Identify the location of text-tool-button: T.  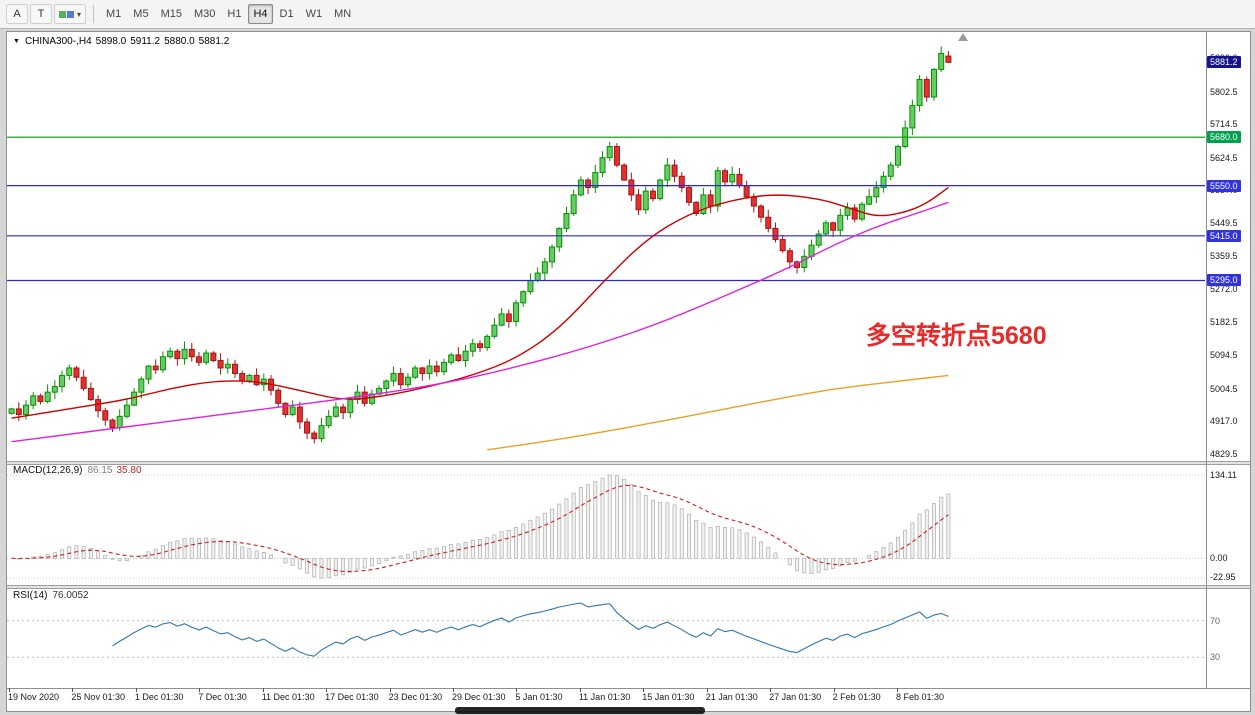
(41, 14).